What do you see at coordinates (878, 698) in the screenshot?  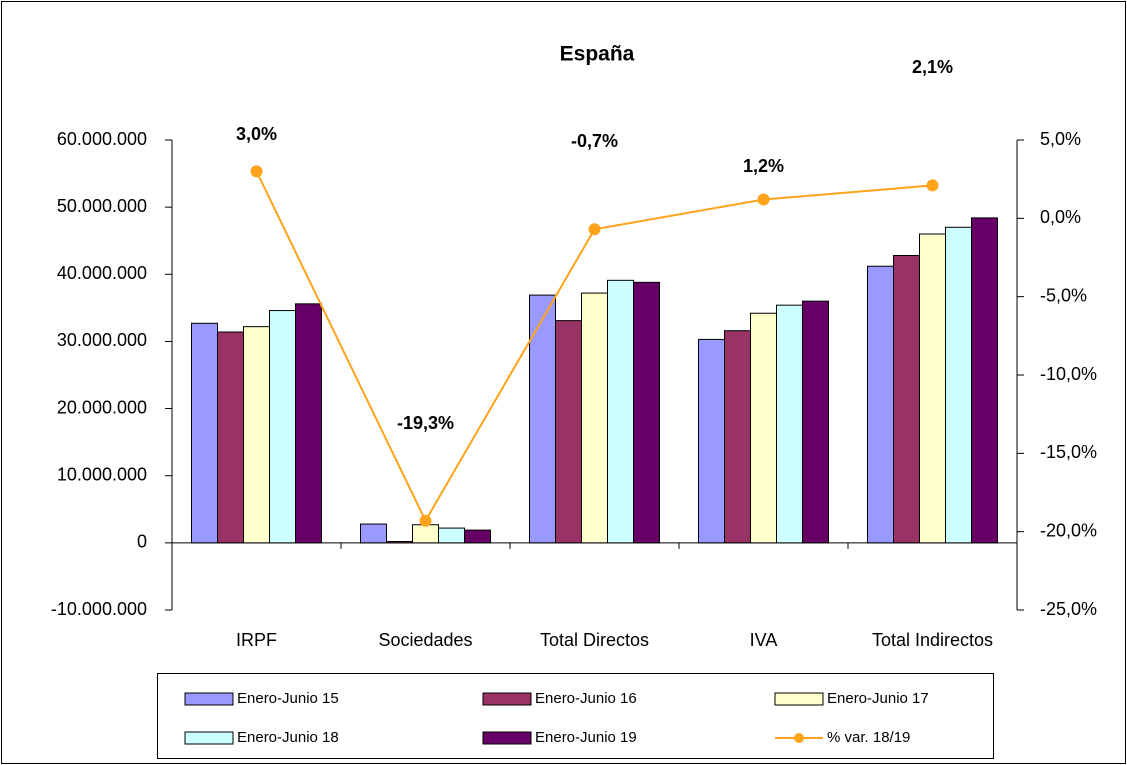 I see `legend-label: Enero-Junio 17` at bounding box center [878, 698].